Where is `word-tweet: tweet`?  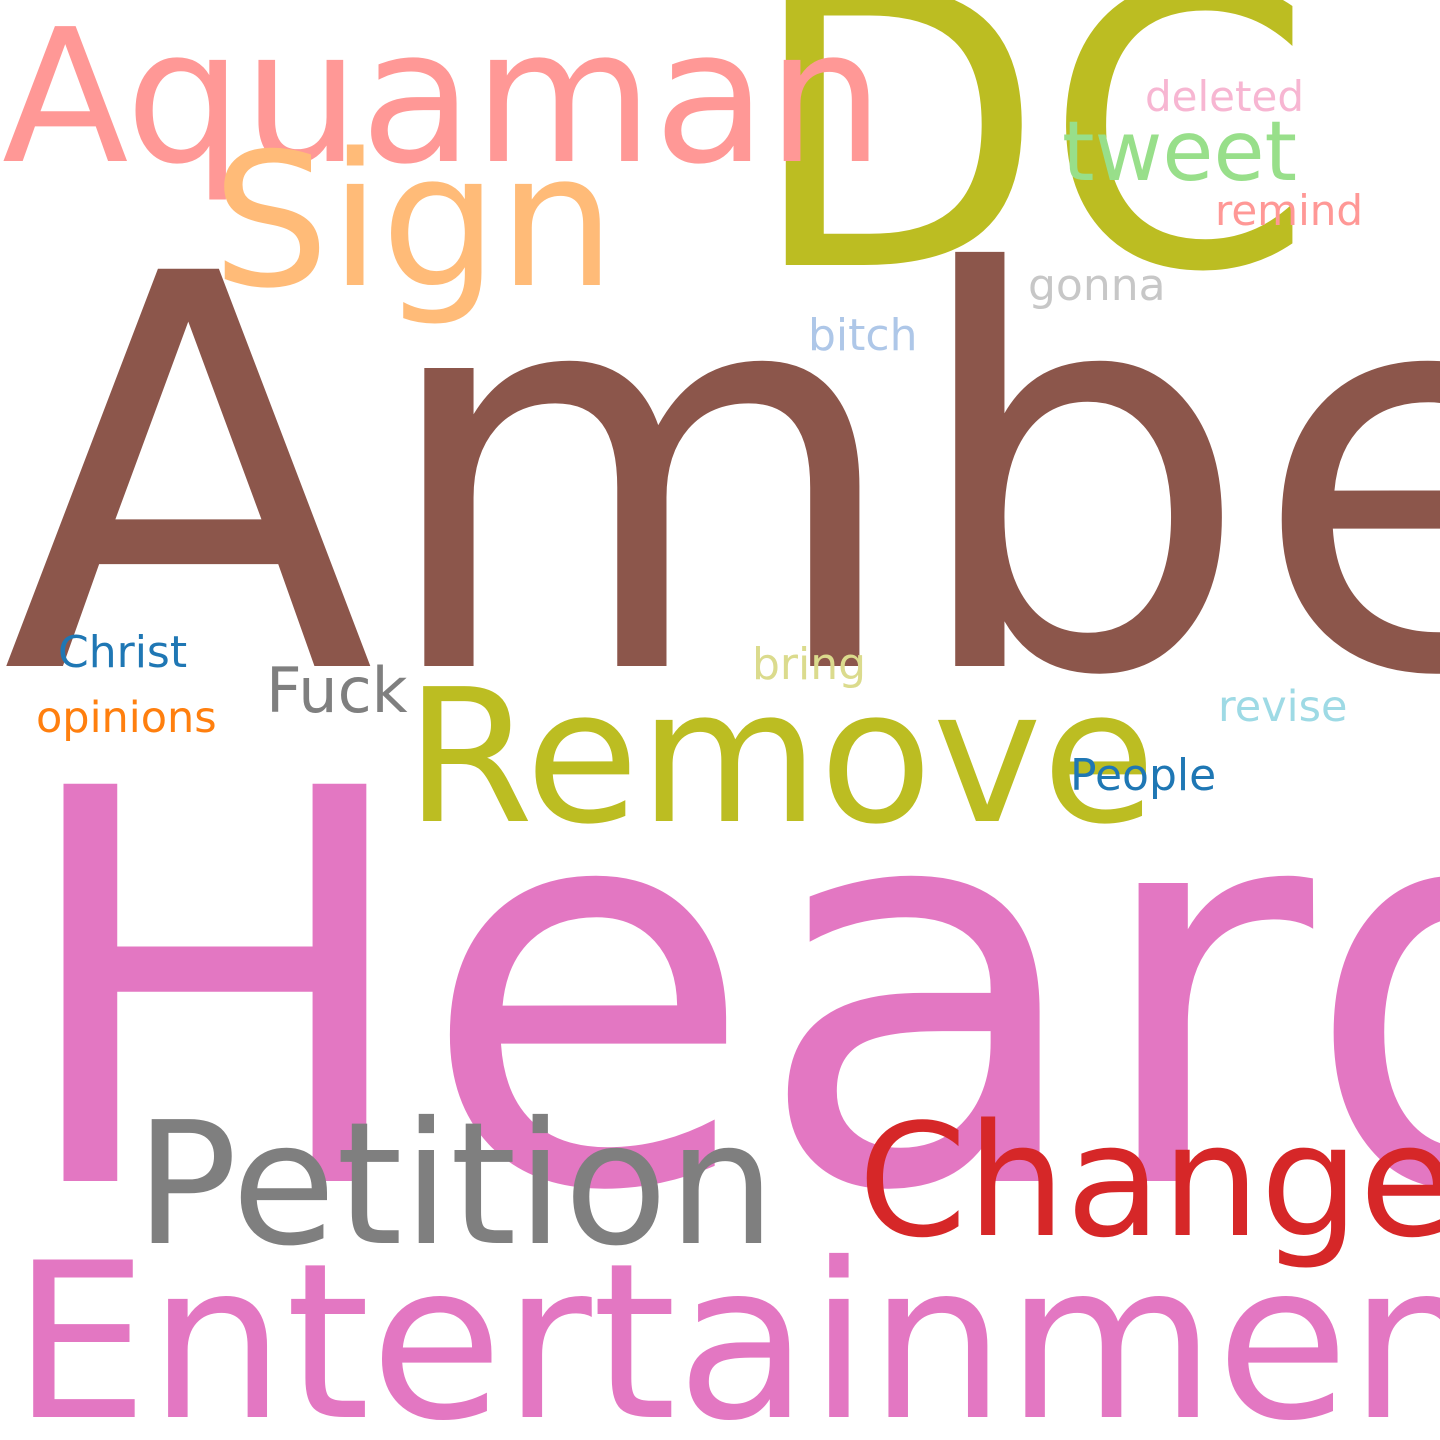
word-tweet: tweet is located at coordinates (1180, 151).